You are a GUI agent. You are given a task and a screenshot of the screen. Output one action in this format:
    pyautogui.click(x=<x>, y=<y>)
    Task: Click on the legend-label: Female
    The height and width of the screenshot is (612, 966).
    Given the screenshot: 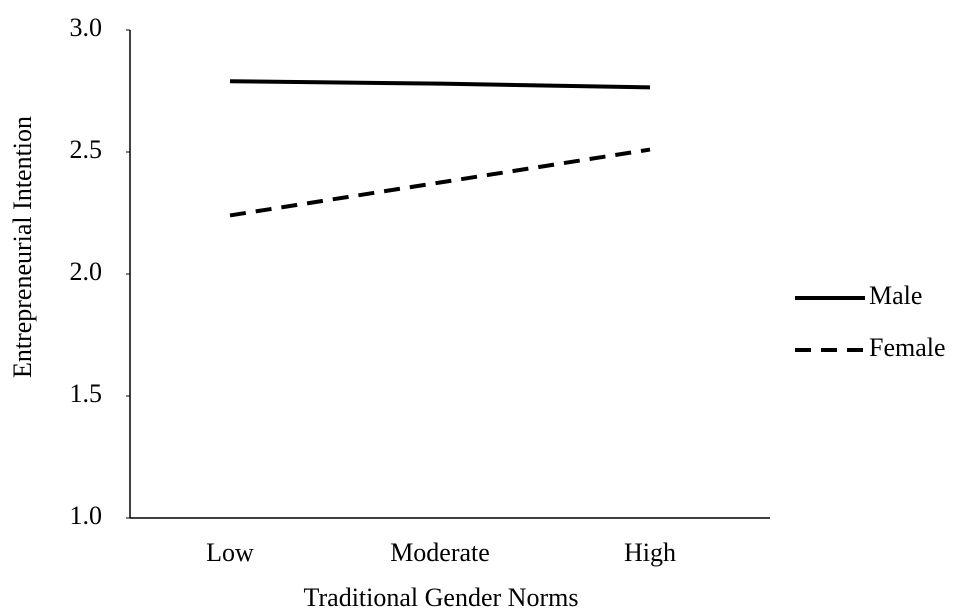 What is the action you would take?
    pyautogui.click(x=907, y=347)
    